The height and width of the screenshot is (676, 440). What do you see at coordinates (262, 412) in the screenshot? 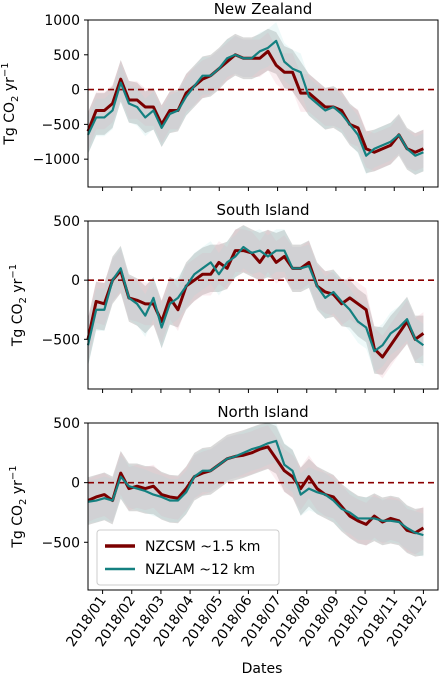
I see `panel-title: North Island` at bounding box center [262, 412].